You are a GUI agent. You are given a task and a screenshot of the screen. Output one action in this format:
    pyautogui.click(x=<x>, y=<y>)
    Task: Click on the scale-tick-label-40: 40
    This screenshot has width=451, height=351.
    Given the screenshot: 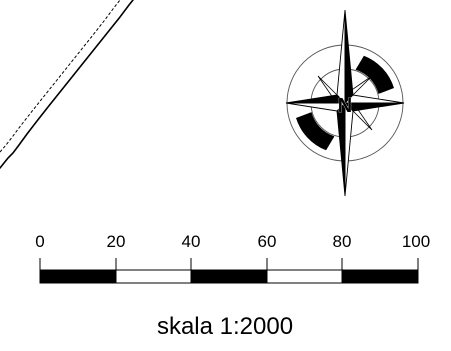 What is the action you would take?
    pyautogui.click(x=191, y=241)
    